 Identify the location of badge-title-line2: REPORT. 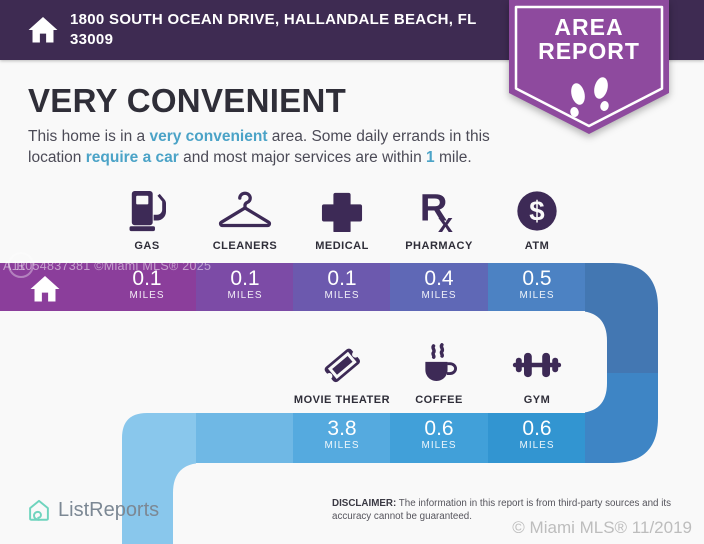
(589, 51).